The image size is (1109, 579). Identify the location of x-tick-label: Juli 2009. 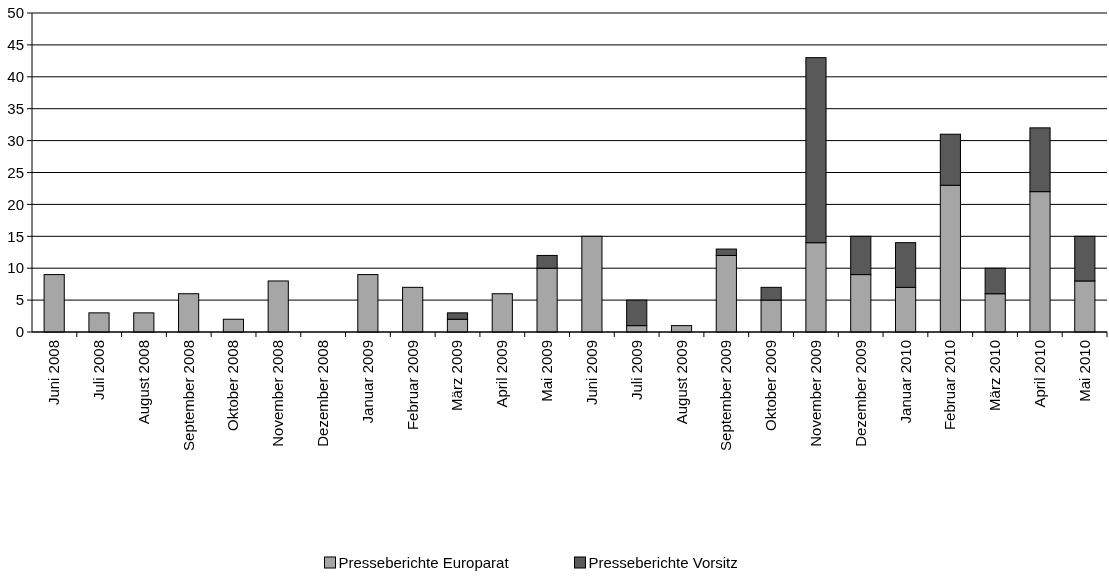
(636, 370).